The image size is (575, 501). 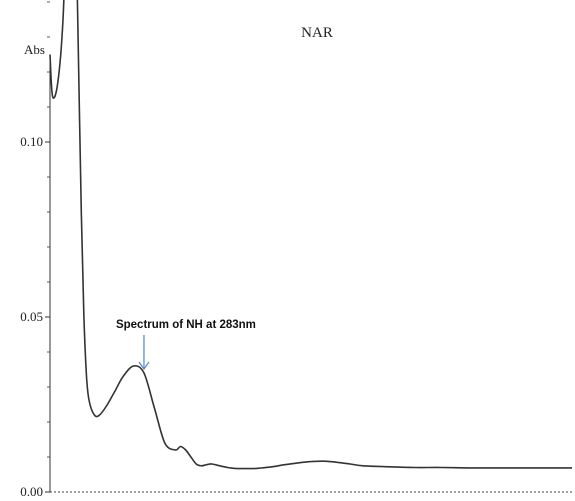 I want to click on y-tick-label: 0.05, so click(x=31, y=316).